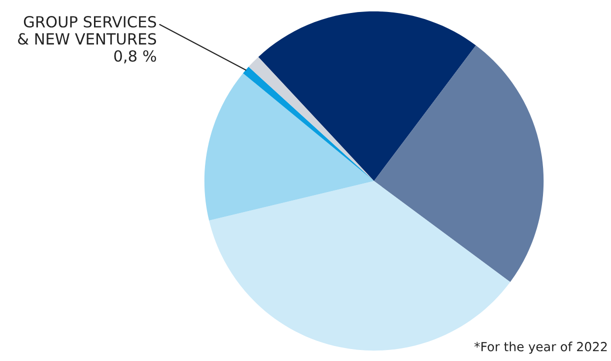  Describe the element at coordinates (135, 57) in the screenshot. I see `data-label: 0,8 %` at that location.